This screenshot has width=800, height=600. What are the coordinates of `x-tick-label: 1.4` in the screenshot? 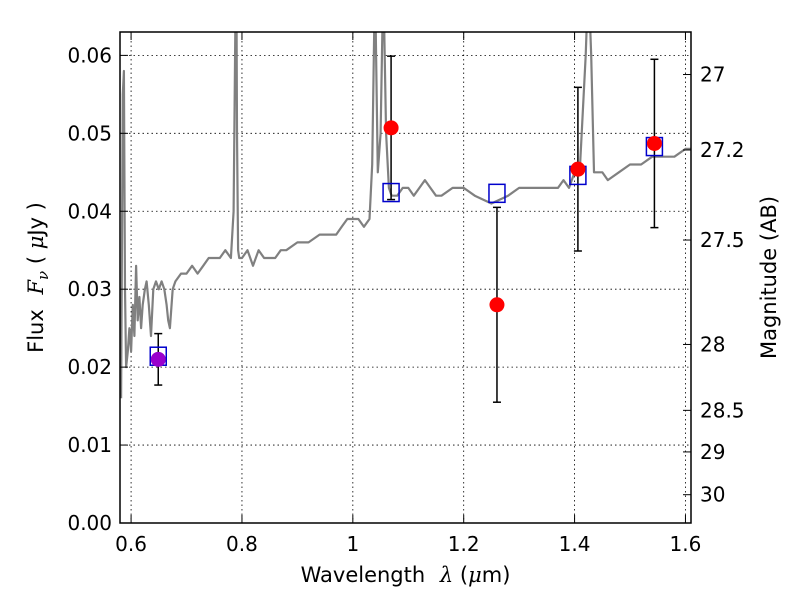 It's located at (575, 544).